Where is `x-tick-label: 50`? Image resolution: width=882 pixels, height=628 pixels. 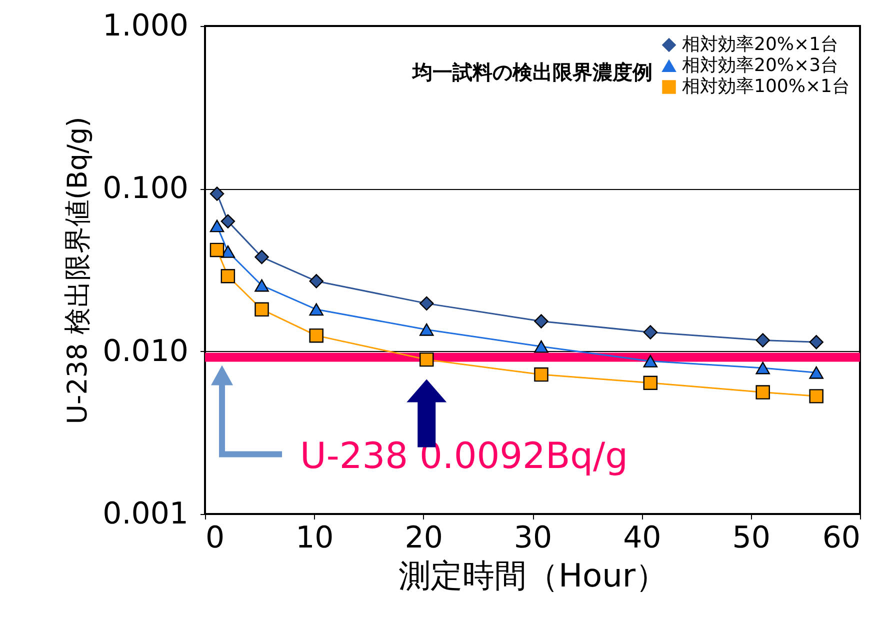 x-tick-label: 50 is located at coordinates (751, 538).